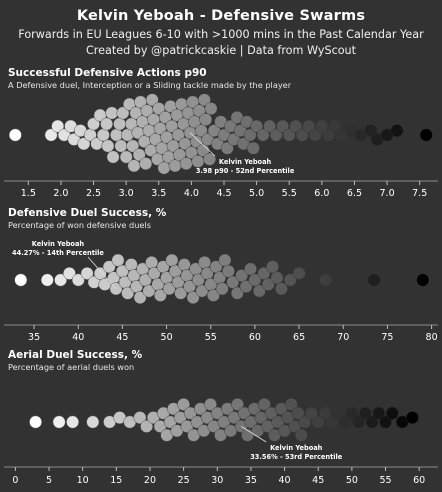 The width and height of the screenshot is (442, 492). What do you see at coordinates (78, 337) in the screenshot?
I see `x-tick-label: 40` at bounding box center [78, 337].